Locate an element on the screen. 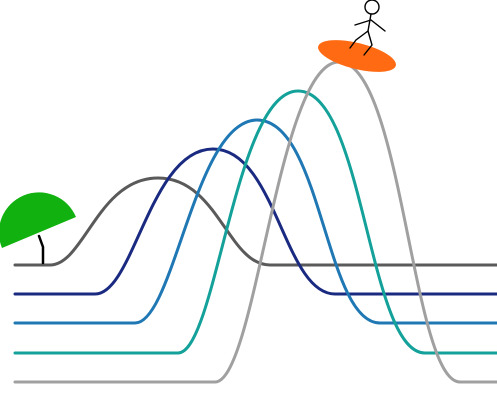 The height and width of the screenshot is (401, 497). stick-figure-legs is located at coordinates (361, 43).